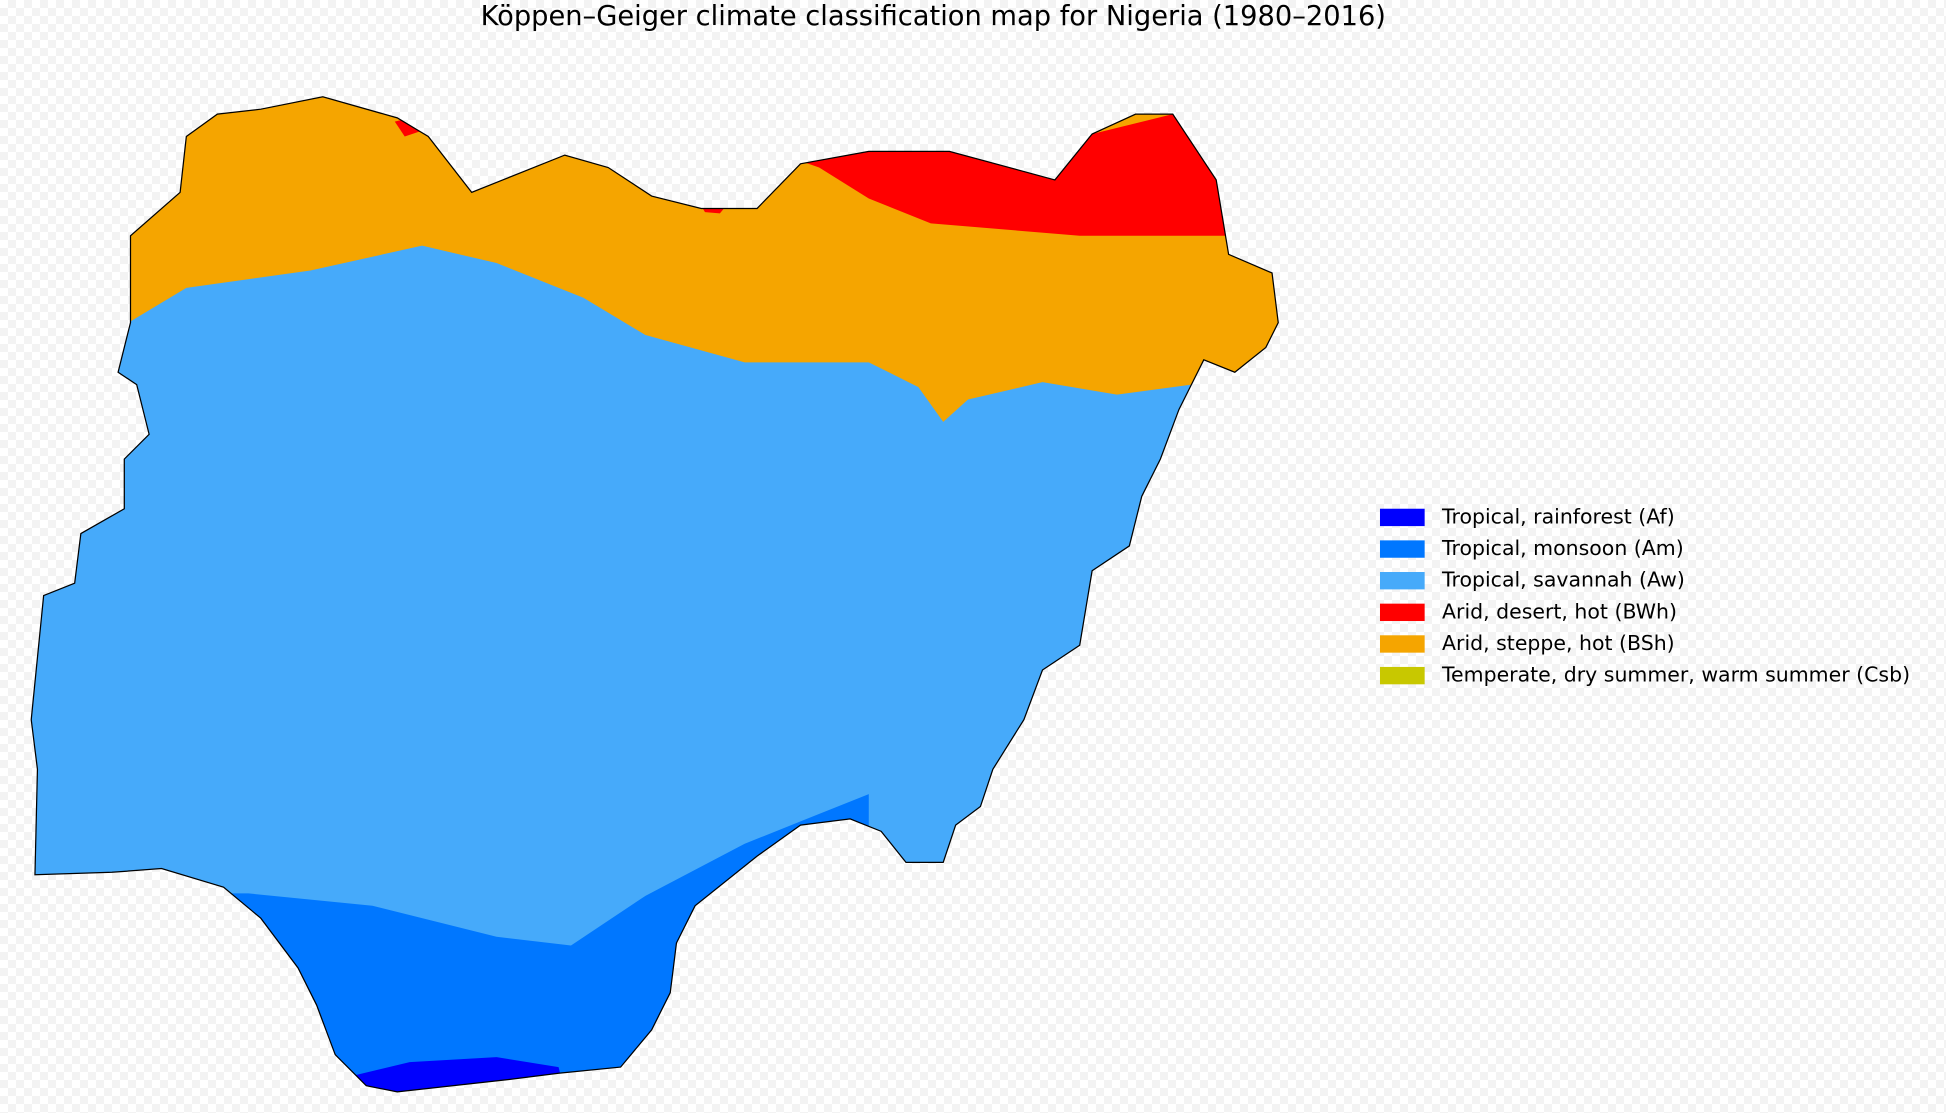 Image resolution: width=1946 pixels, height=1113 pixels. What do you see at coordinates (1558, 643) in the screenshot?
I see `legend-label: Arid, steppe, hot (BSh)` at bounding box center [1558, 643].